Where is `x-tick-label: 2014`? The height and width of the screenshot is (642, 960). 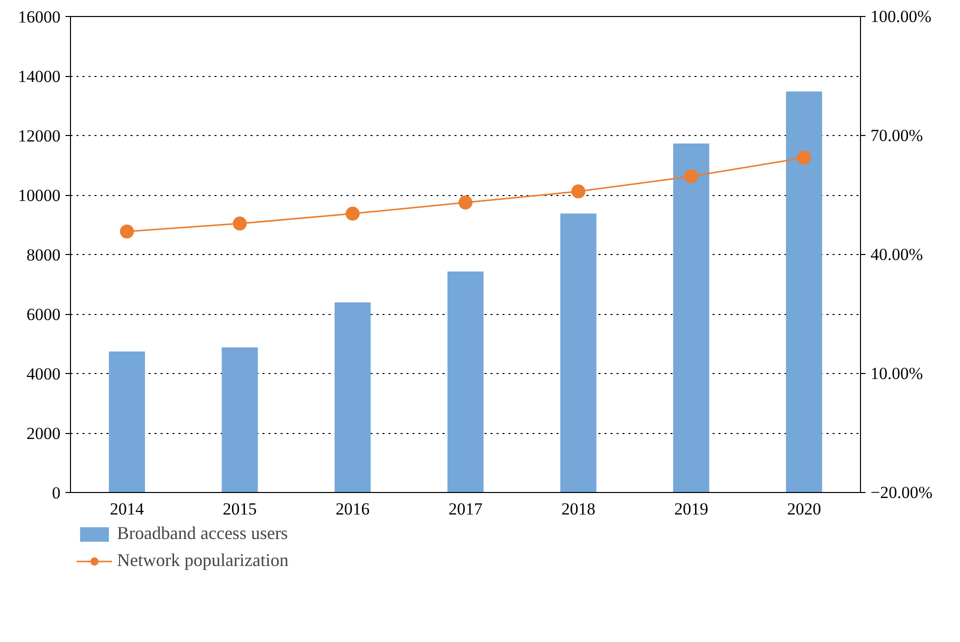
x-tick-label: 2014 is located at coordinates (127, 509).